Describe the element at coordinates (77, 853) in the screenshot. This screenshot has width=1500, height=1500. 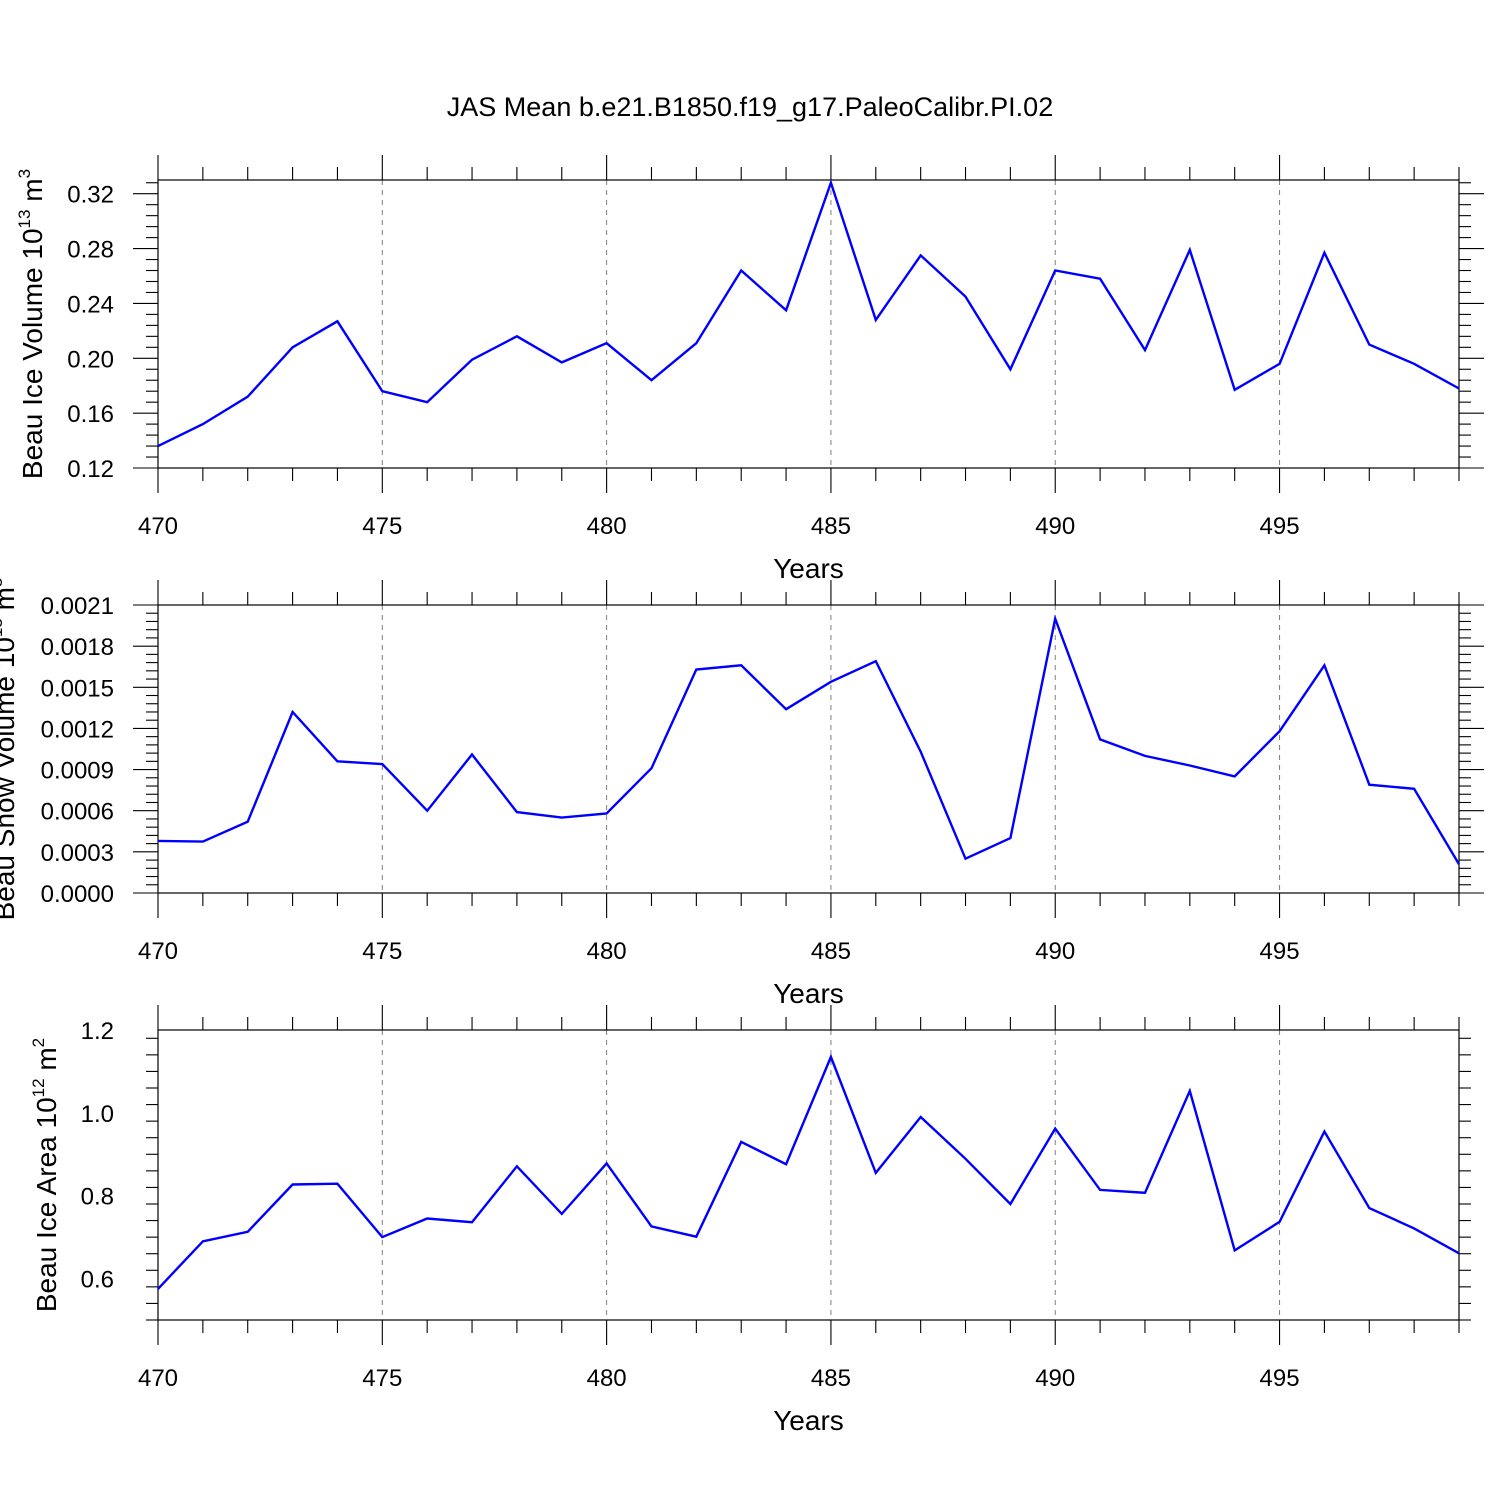
I see `y-tick-label: 0.0003` at that location.